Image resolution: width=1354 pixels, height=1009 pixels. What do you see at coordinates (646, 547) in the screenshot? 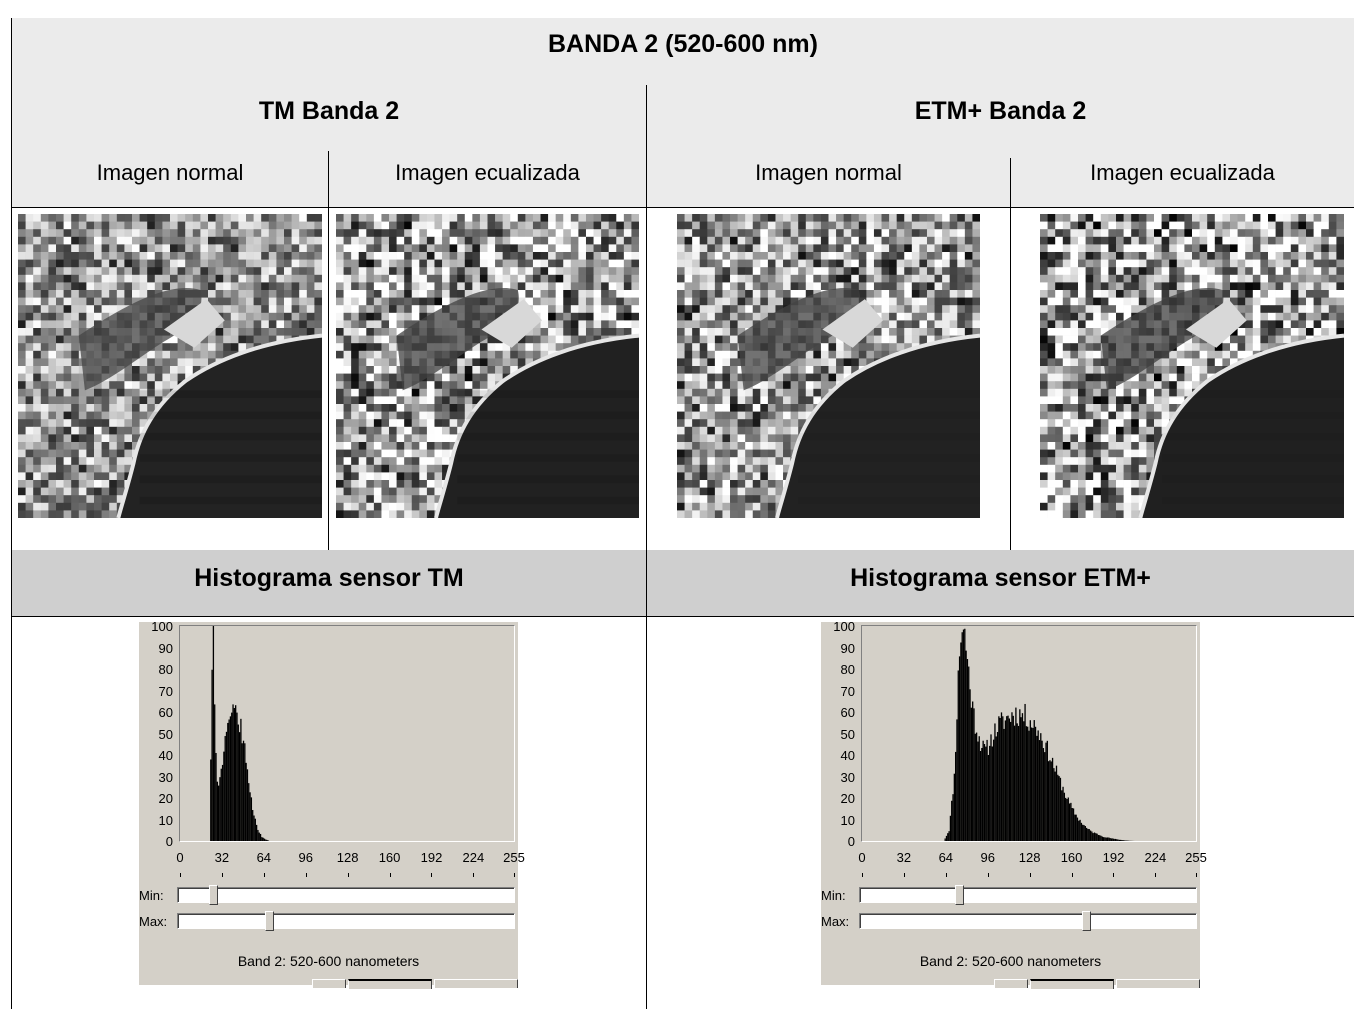
I see `divider-sensors` at bounding box center [646, 547].